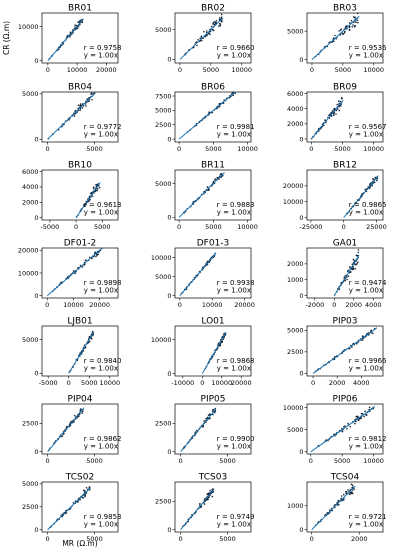  What do you see at coordinates (103, 439) in the screenshot?
I see `correlation-label: r = 0.9862` at bounding box center [103, 439].